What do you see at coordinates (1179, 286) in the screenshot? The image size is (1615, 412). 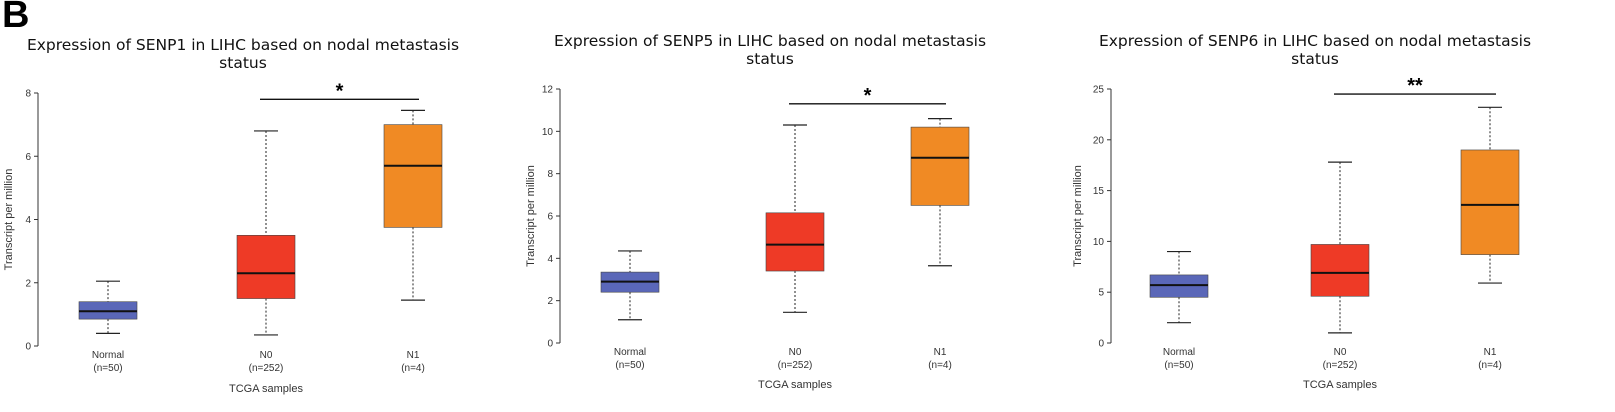 I see `box-normal` at bounding box center [1179, 286].